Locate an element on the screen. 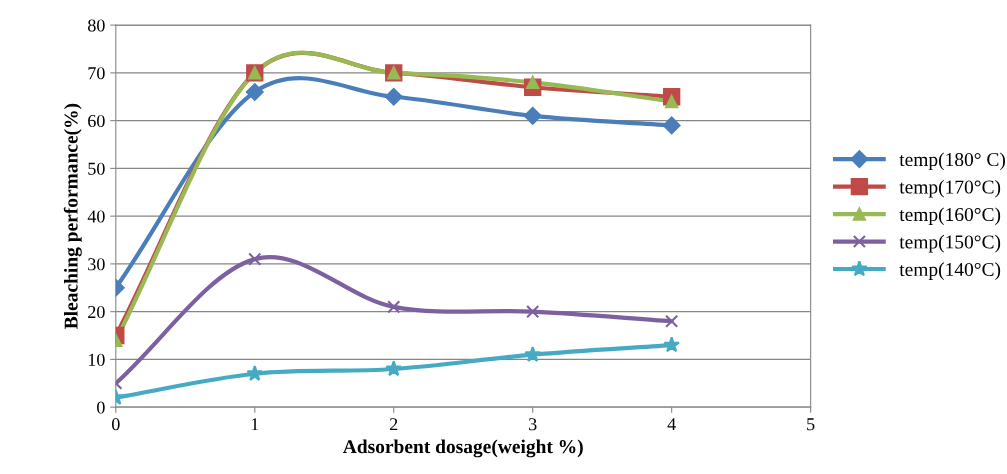 The image size is (1007, 474). y-tick-label: 60 is located at coordinates (96, 121).